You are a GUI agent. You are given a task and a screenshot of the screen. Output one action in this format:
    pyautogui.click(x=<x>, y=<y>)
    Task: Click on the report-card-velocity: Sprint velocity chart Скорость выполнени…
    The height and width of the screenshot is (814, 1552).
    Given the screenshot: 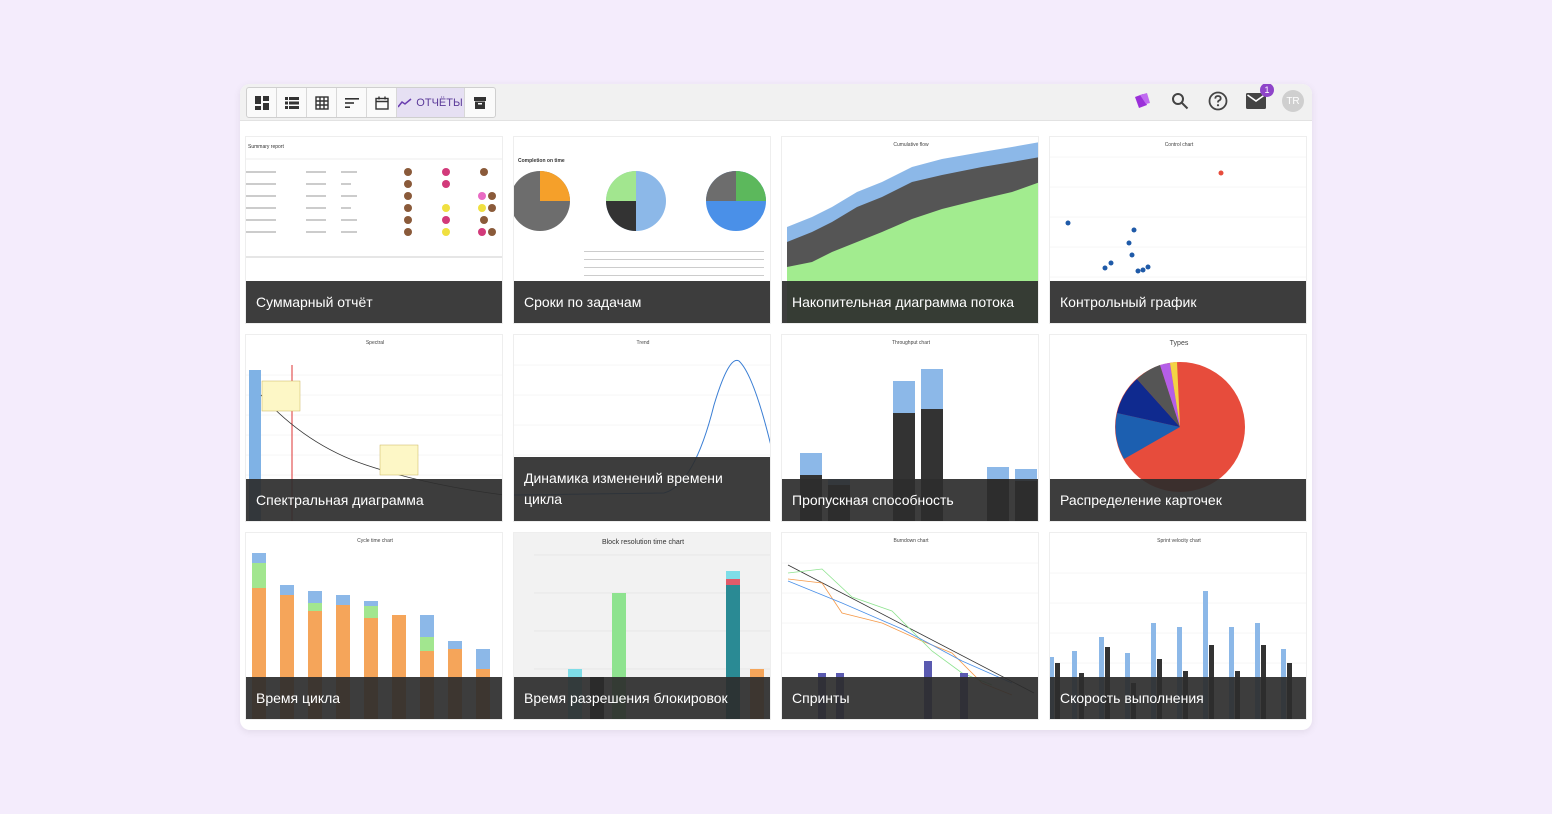 What is the action you would take?
    pyautogui.click(x=1178, y=626)
    